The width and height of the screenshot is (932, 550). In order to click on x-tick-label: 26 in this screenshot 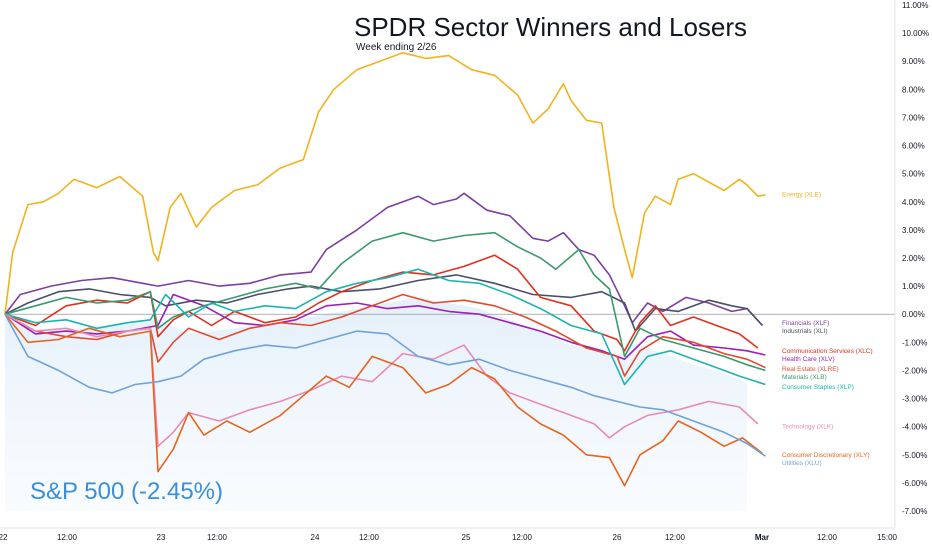, I will do `click(617, 537)`.